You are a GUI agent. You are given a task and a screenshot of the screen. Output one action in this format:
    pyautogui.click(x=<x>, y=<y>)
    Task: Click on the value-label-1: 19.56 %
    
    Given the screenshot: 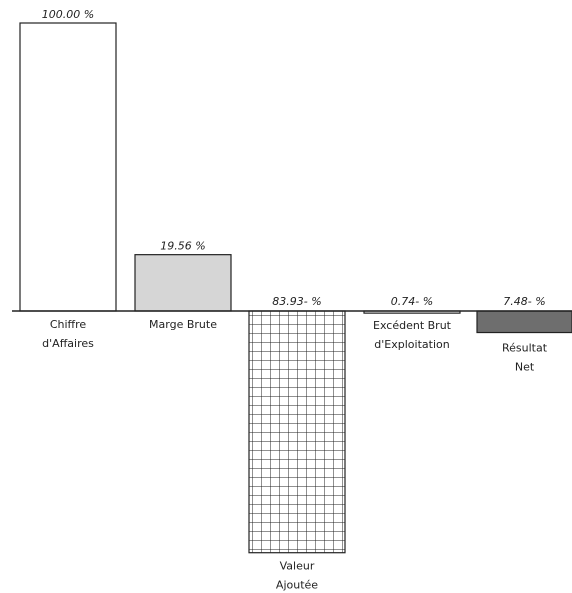 What is the action you would take?
    pyautogui.click(x=182, y=246)
    